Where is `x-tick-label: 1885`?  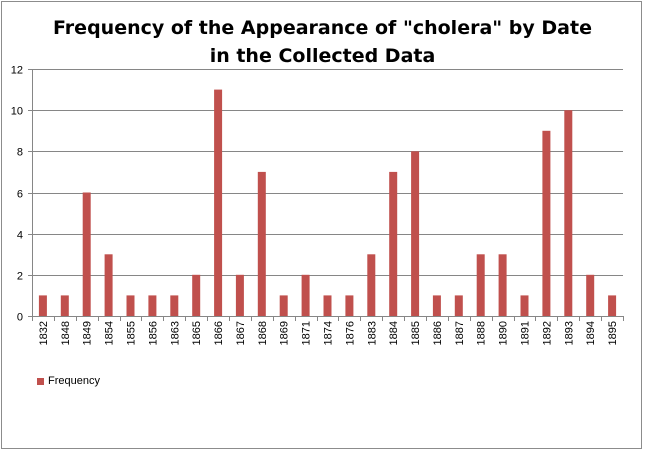
x-tick-label: 1885 is located at coordinates (416, 333).